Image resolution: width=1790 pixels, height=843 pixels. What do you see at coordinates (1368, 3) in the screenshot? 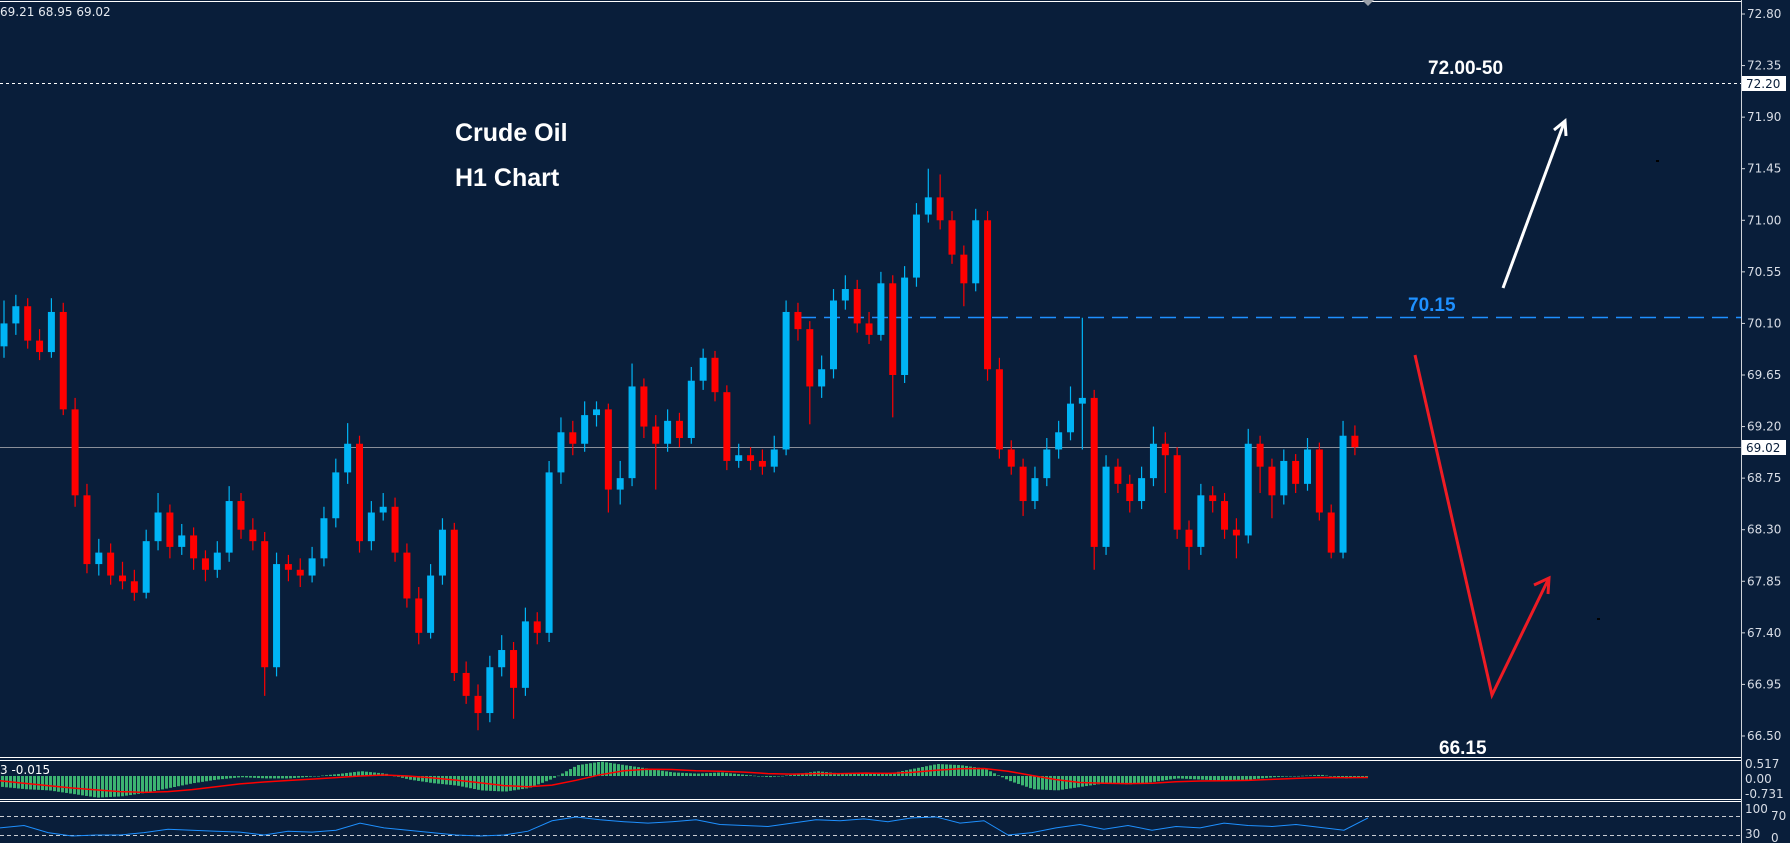
I see `chart-shift-marker-icon` at bounding box center [1368, 3].